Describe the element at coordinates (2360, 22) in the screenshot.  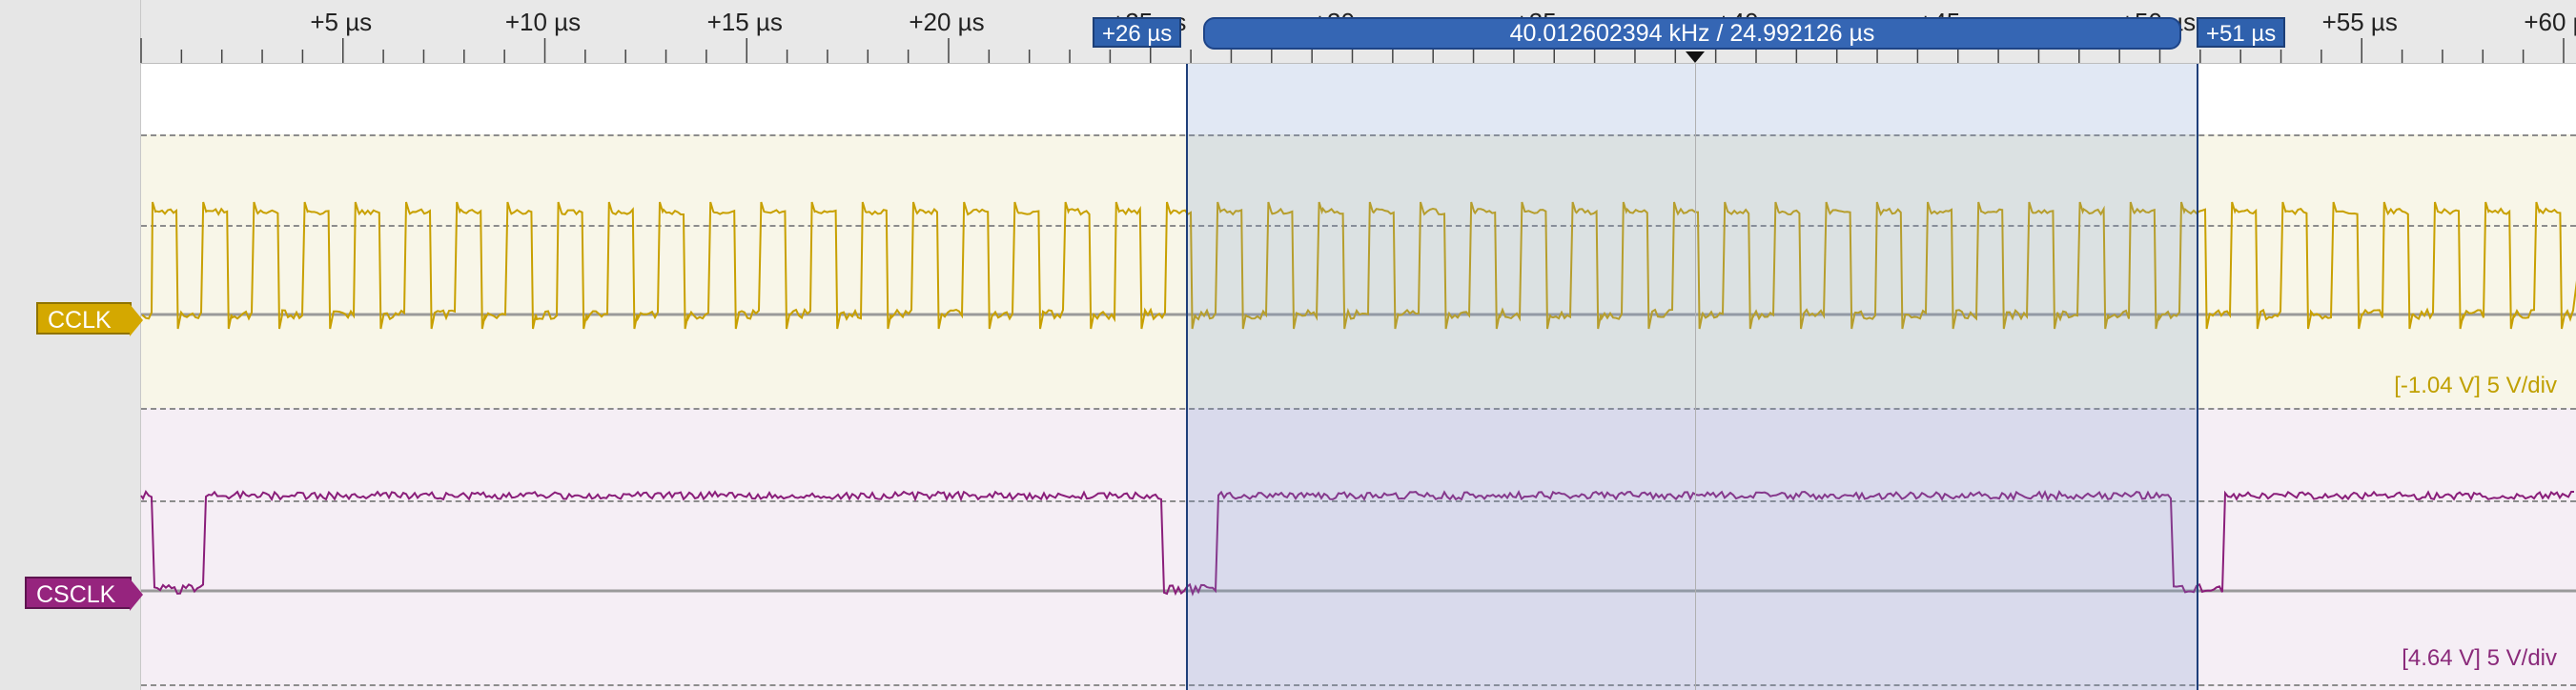
I see `ruler-tick-label: +55 µs` at that location.